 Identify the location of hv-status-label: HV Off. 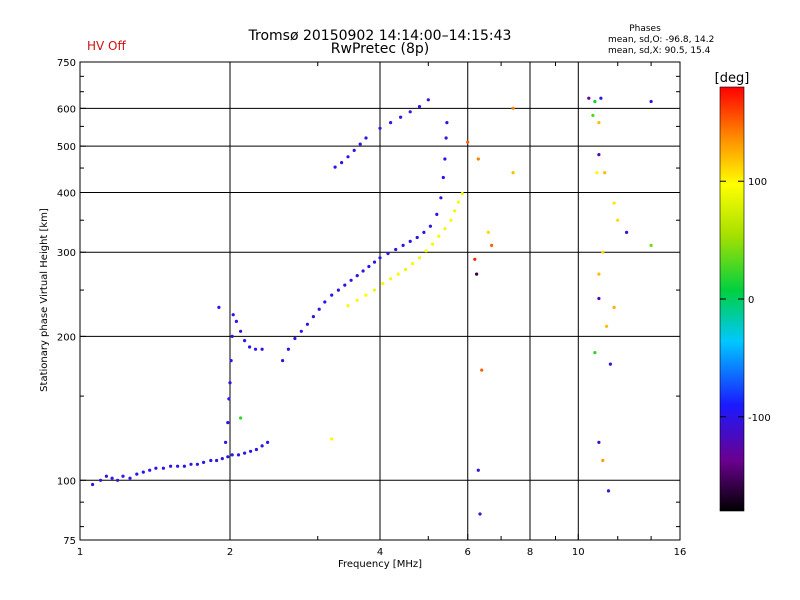
(106, 46).